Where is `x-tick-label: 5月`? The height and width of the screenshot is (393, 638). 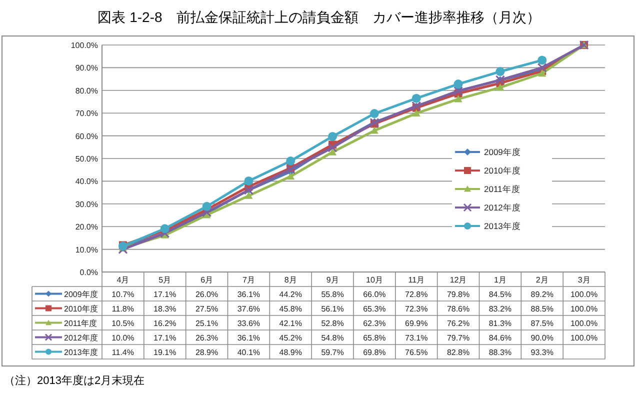
x-tick-label: 5月 is located at coordinates (165, 280).